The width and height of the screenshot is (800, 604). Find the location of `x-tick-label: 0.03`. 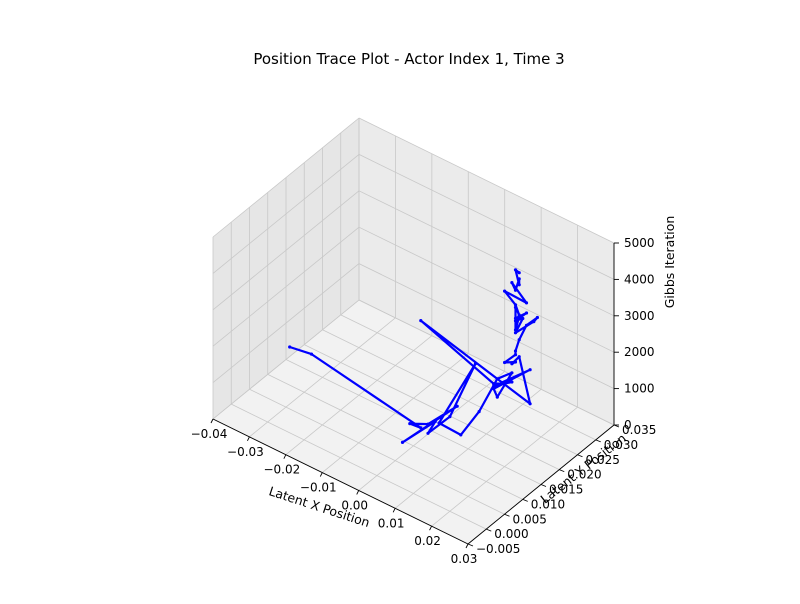

x-tick-label: 0.03 is located at coordinates (464, 559).